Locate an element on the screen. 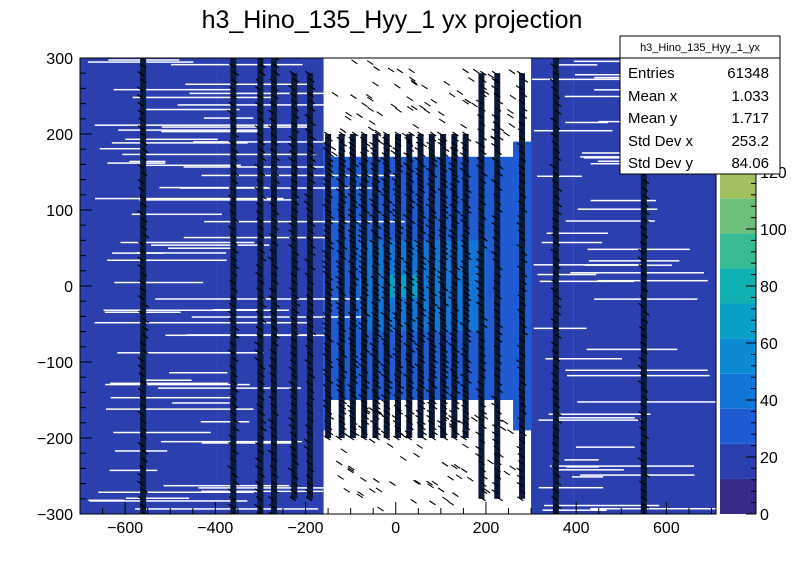 The image size is (796, 577). x-tick-label: 200 is located at coordinates (486, 528).